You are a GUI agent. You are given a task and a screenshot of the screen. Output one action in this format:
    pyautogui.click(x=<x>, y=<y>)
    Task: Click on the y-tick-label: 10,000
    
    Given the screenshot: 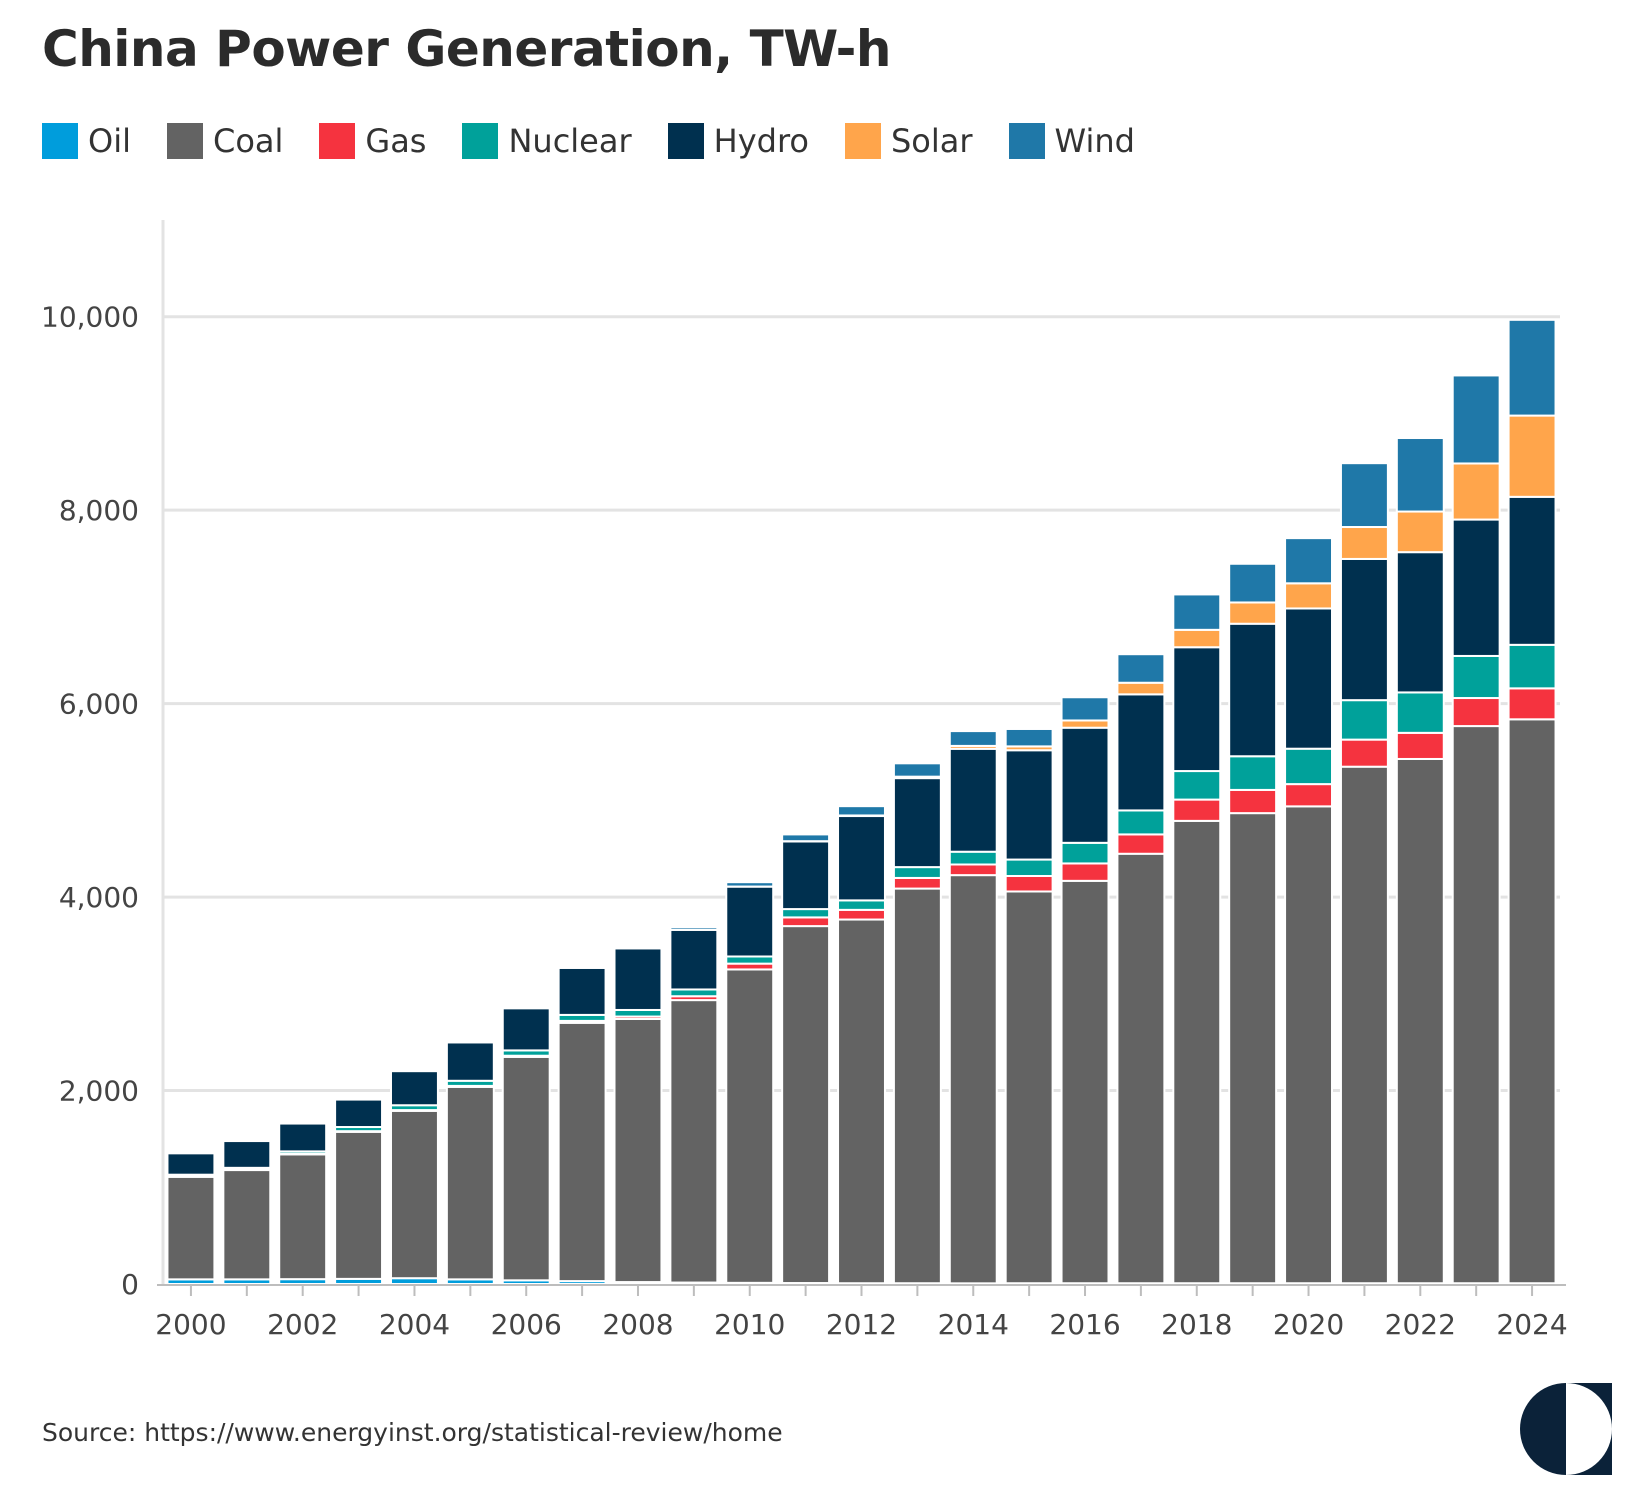 What is the action you would take?
    pyautogui.click(x=90, y=317)
    